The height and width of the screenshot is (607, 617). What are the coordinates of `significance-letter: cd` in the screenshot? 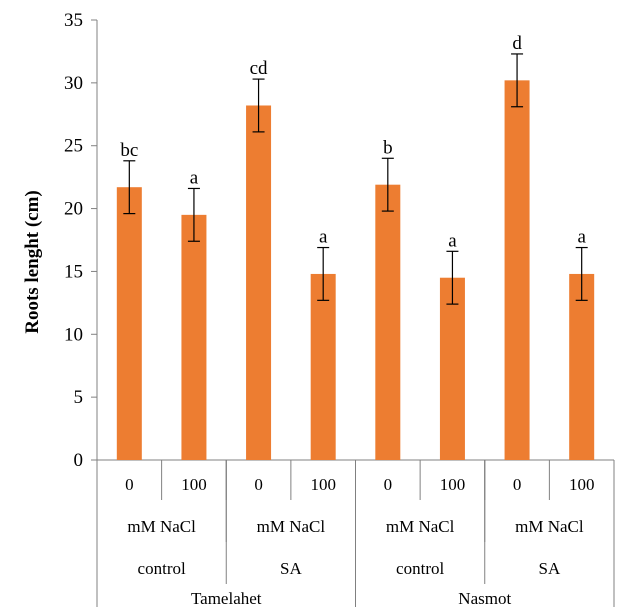 It's located at (259, 68).